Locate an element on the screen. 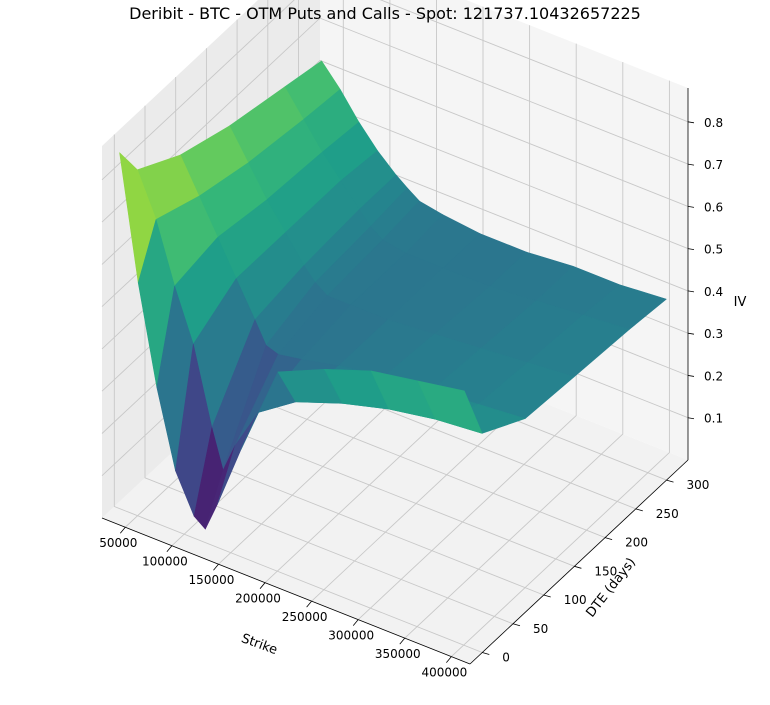 This screenshot has height=705, width=770. z-axis-label: IV is located at coordinates (740, 302).